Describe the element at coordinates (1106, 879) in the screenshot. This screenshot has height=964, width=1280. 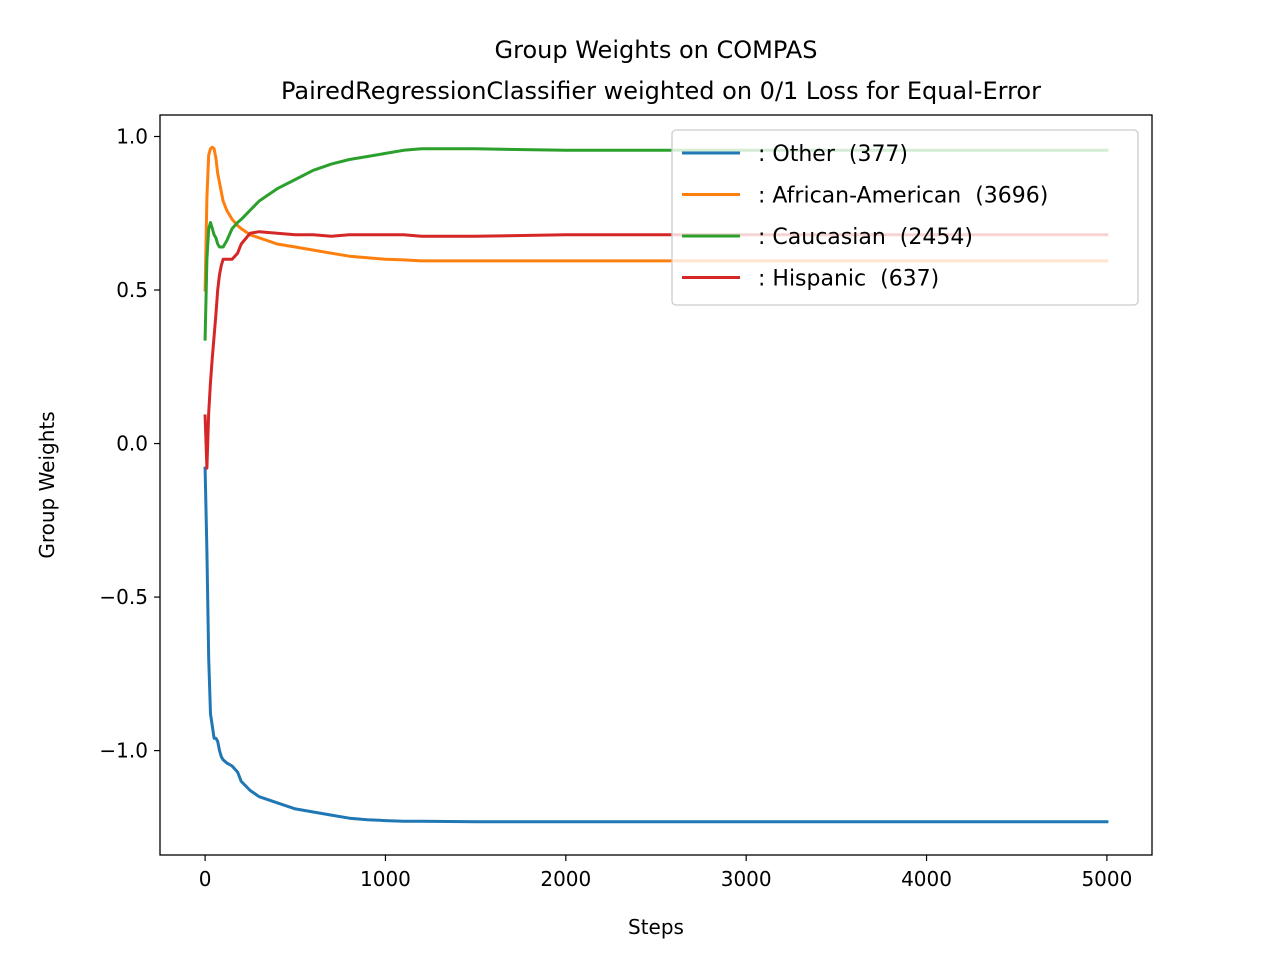
I see `x-tick-label: 5000` at that location.